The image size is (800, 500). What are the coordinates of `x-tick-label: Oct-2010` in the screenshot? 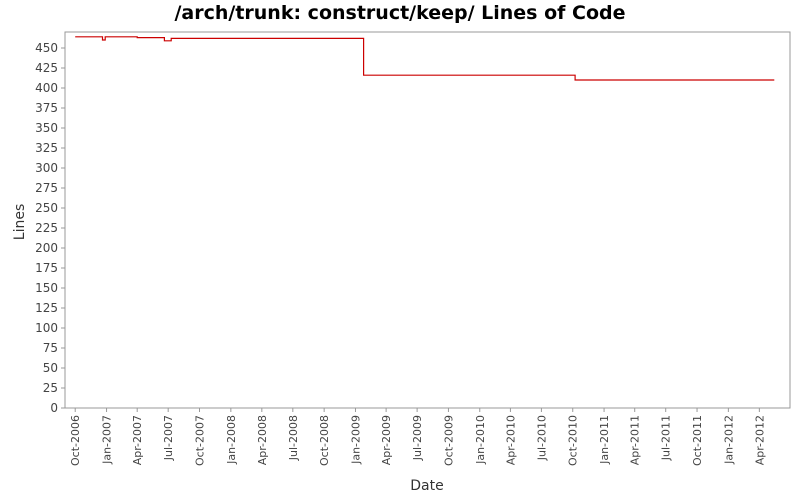 It's located at (573, 440).